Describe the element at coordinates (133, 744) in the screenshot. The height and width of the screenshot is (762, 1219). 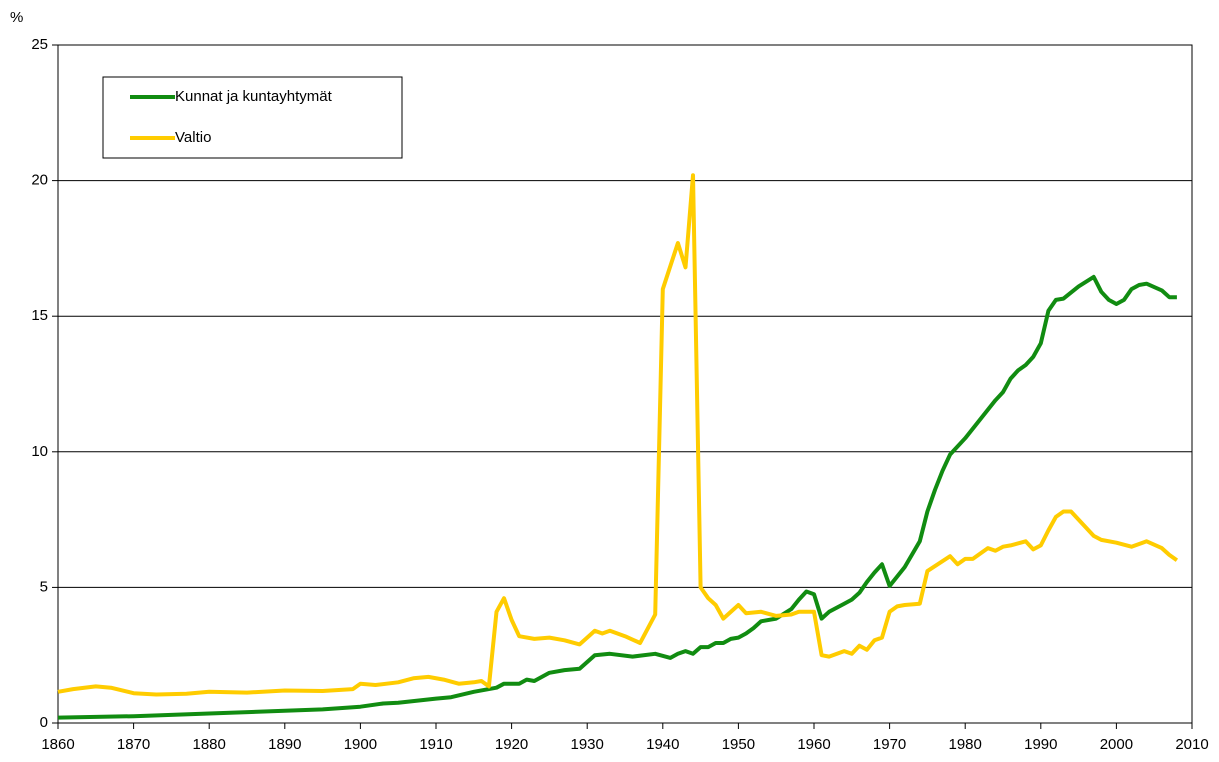
I see `x-tick-label: 1870` at that location.